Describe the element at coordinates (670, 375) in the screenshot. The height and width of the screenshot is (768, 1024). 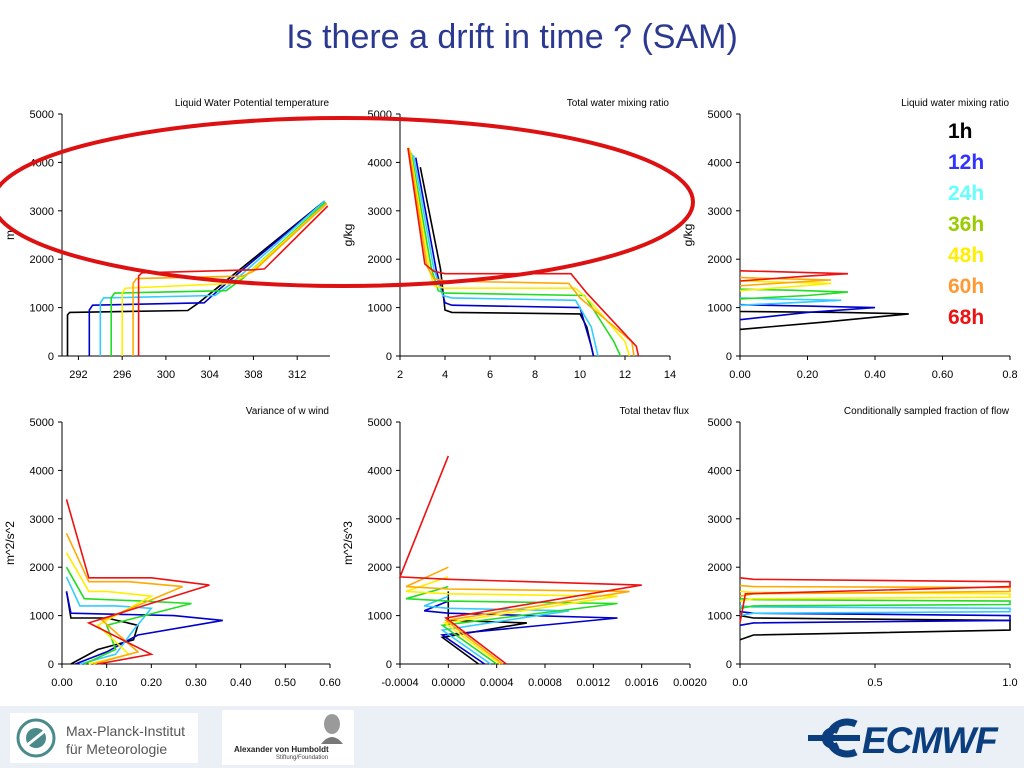
I see `x-tick-label: 14` at that location.